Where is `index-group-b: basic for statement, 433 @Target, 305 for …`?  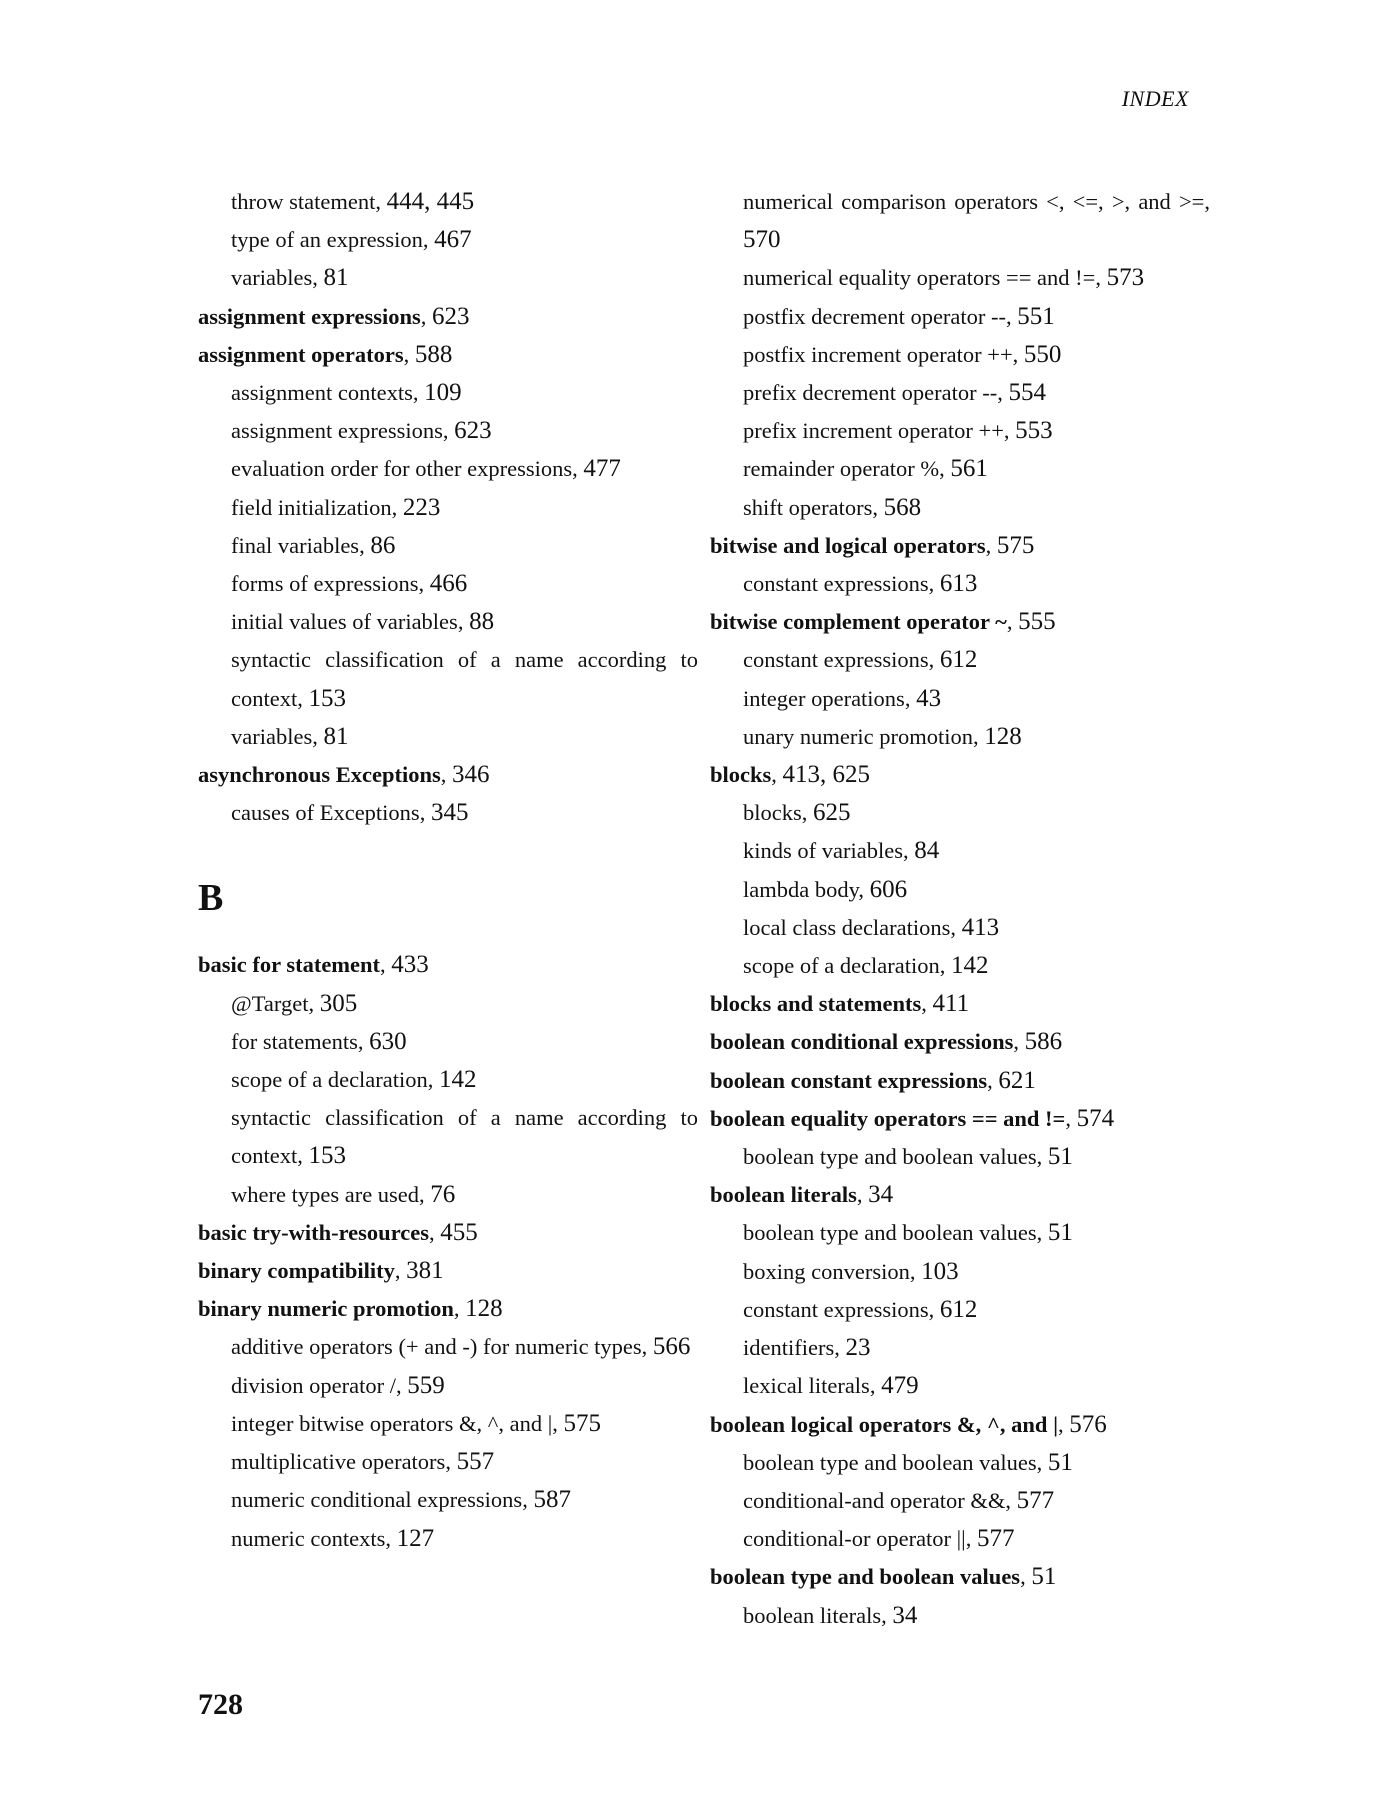 index-group-b: basic for statement, 433 @Target, 305 for … is located at coordinates (448, 1251).